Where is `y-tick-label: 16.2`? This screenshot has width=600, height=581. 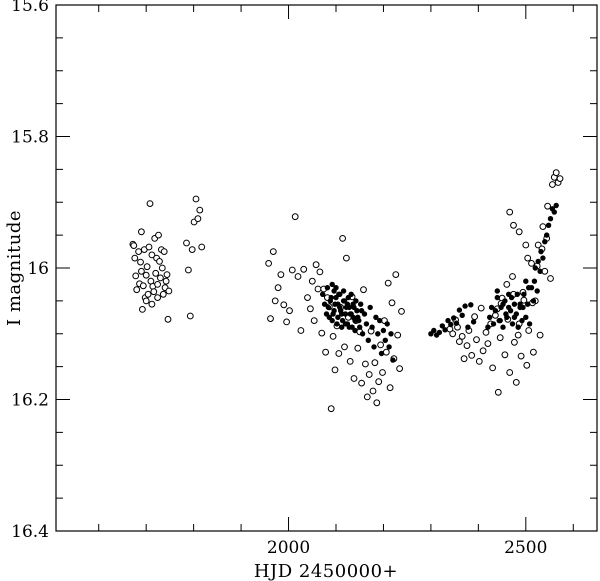 y-tick-label: 16.2 is located at coordinates (30, 401).